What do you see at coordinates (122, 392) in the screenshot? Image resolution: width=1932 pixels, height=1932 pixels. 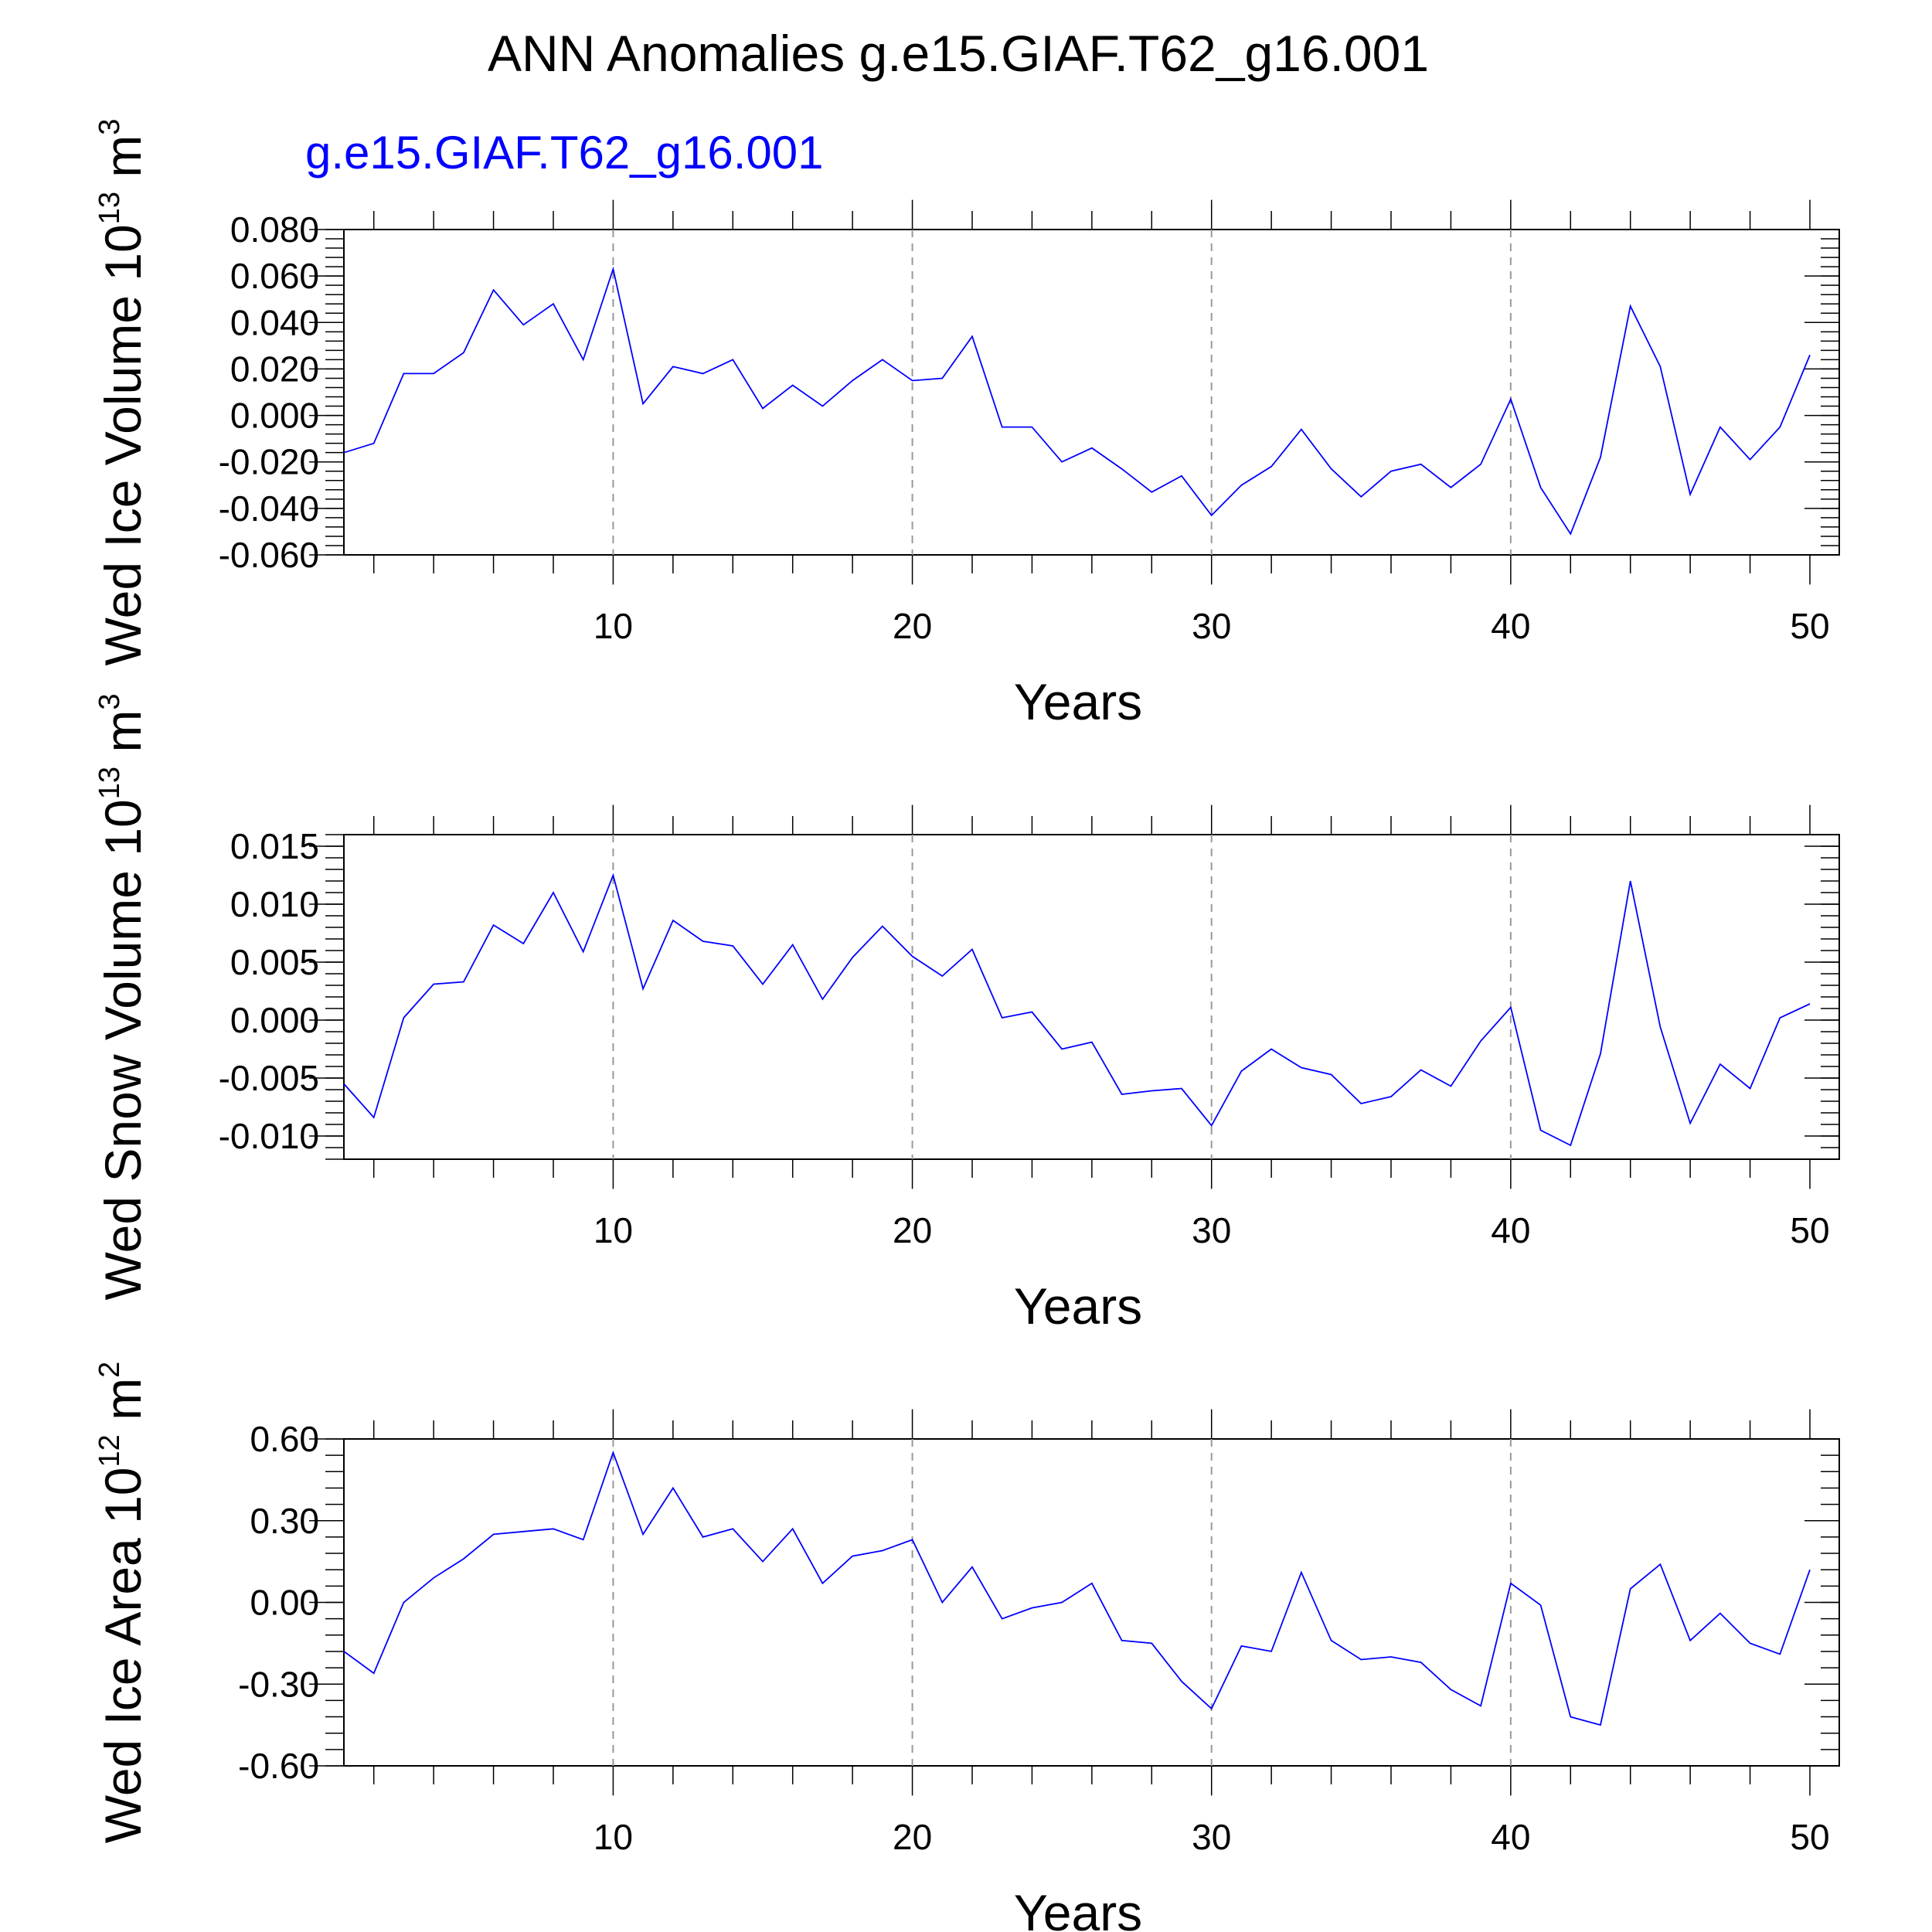 I see `y-axis-title: Wed Ice Volume 1013 m3` at bounding box center [122, 392].